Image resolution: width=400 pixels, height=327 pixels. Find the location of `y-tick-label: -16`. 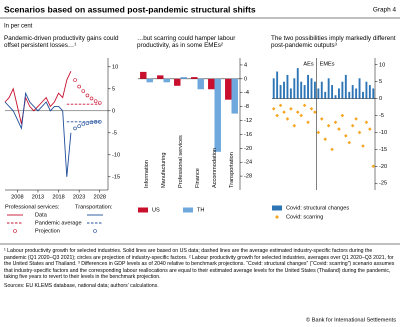

y-tick-label: -16 is located at coordinates (248, 135).